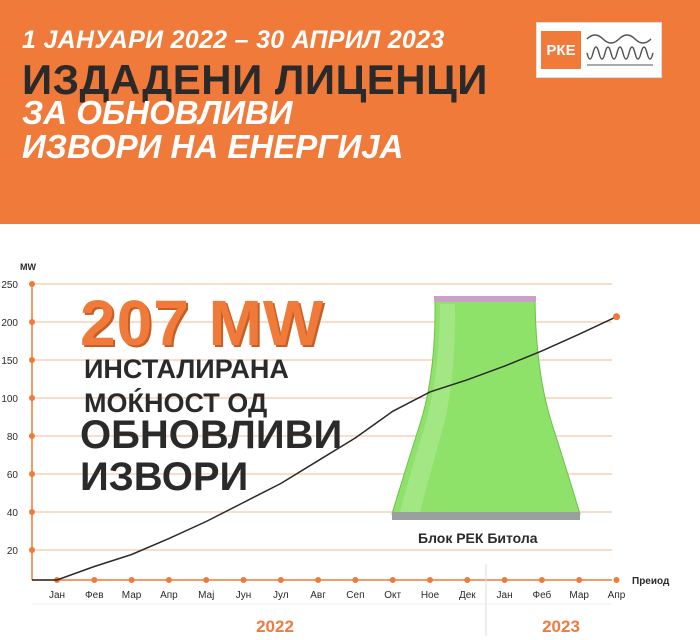 The image size is (700, 640). Describe the element at coordinates (176, 403) in the screenshot. I see `caption-line: МОЌНОСТ ОД` at that location.